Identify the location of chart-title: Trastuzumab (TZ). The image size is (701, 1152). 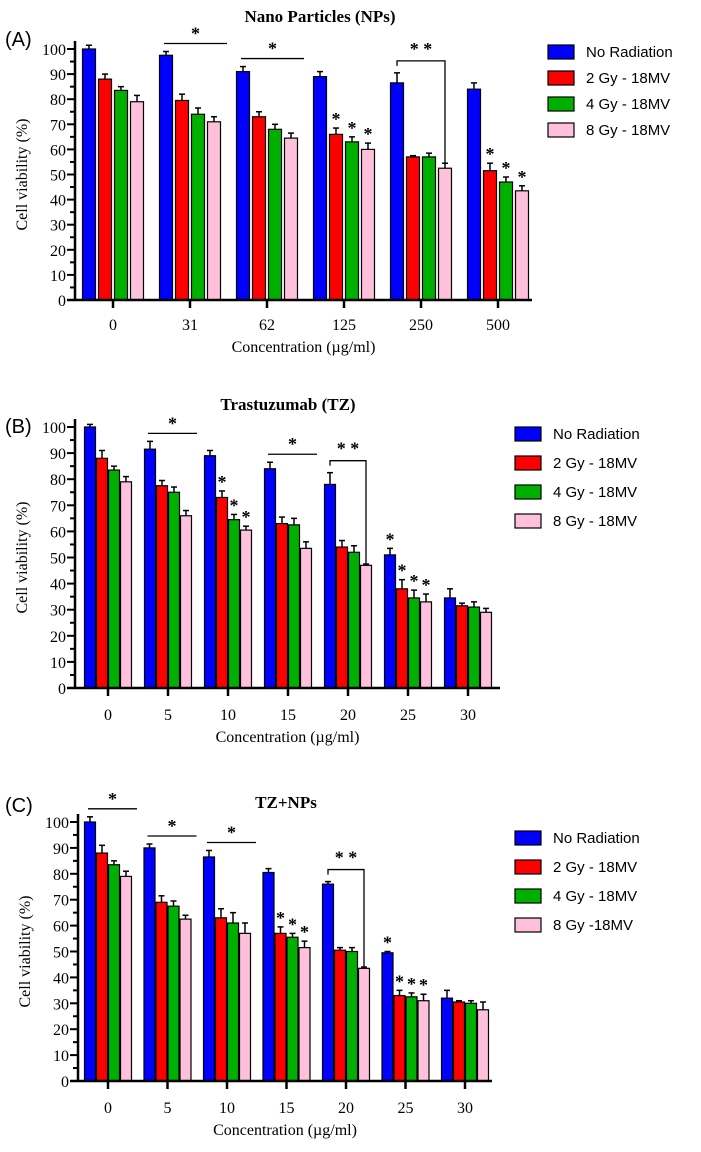
(287, 404).